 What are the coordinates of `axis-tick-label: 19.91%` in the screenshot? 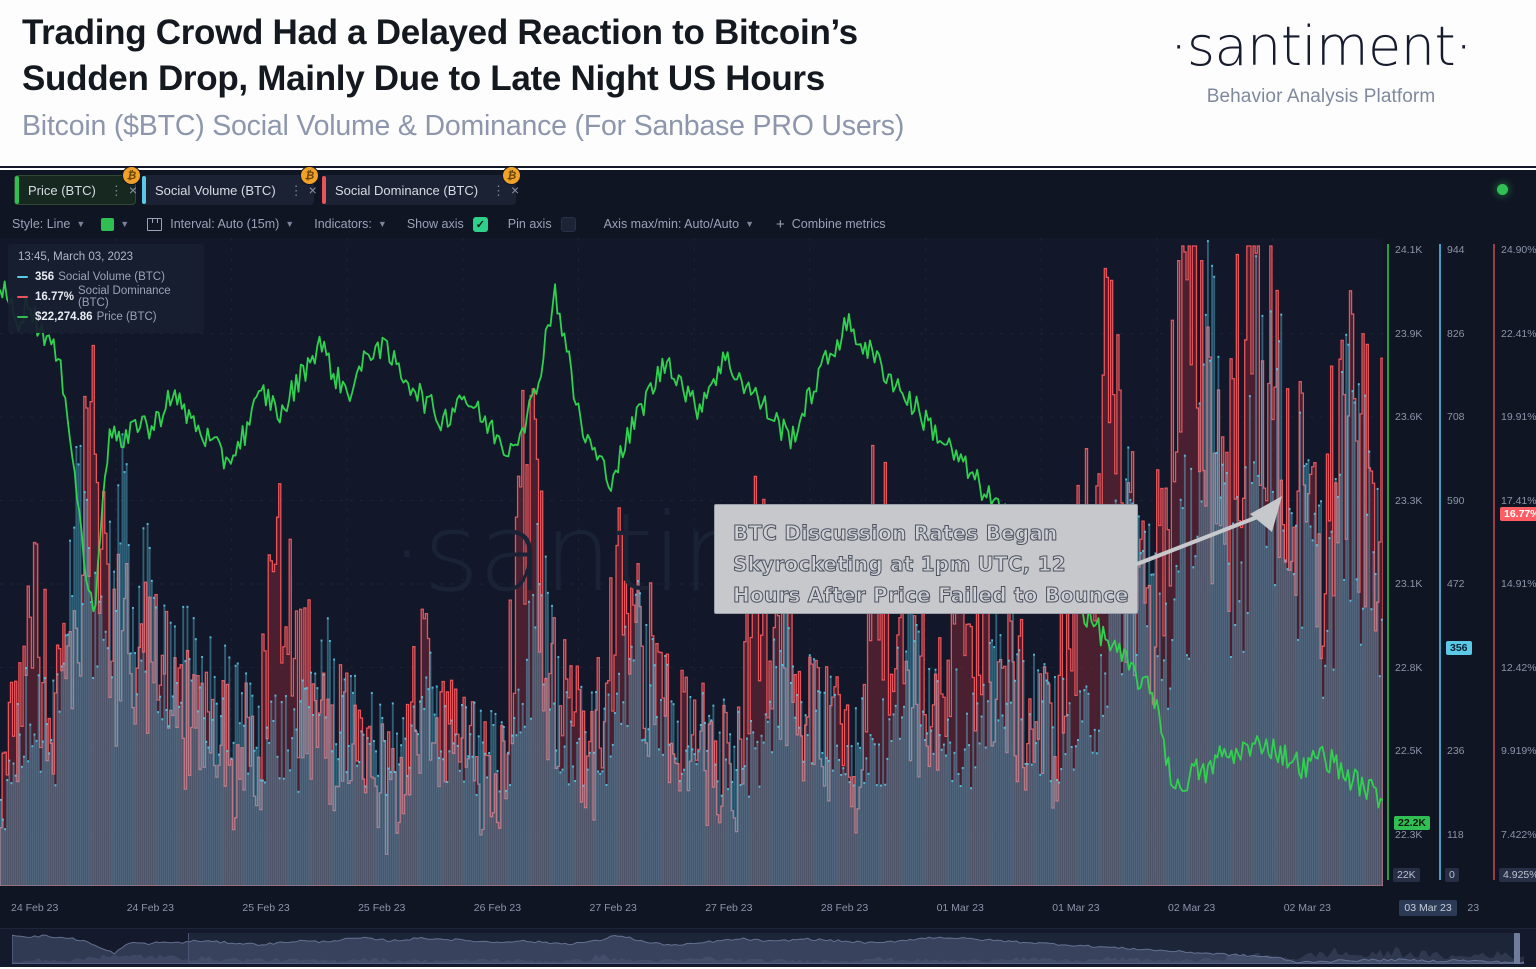 It's located at (1518, 417).